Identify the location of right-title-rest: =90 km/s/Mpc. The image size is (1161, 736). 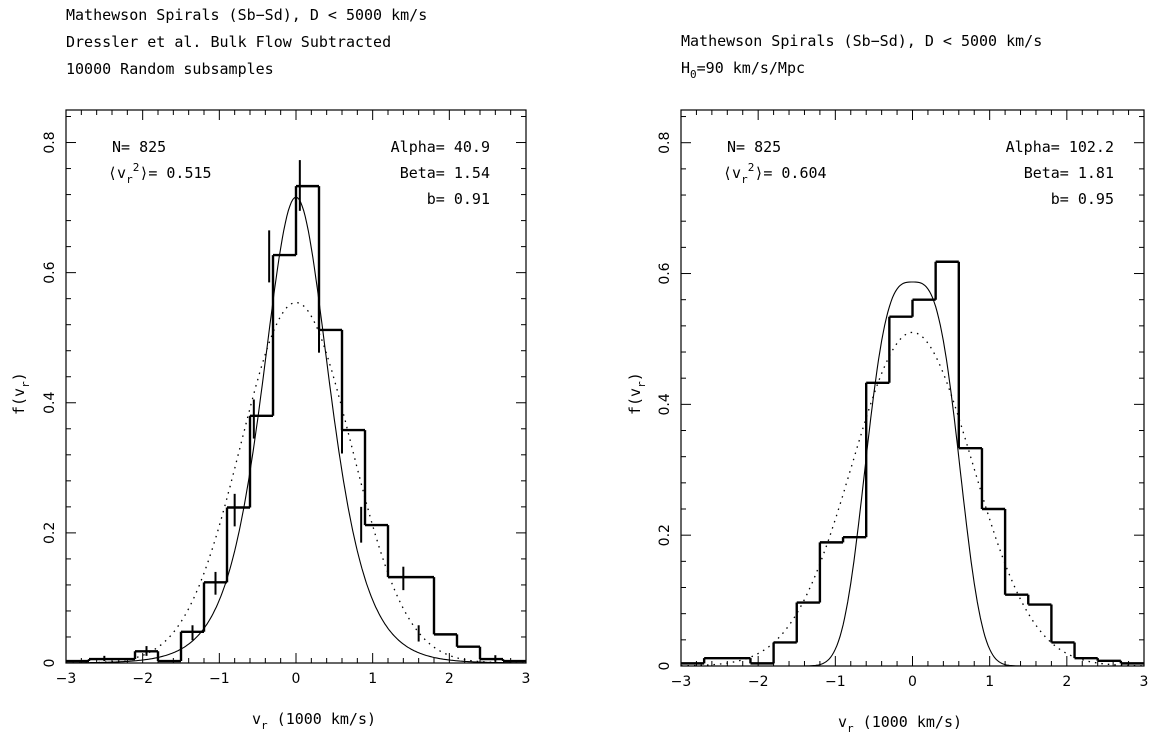
(751, 68).